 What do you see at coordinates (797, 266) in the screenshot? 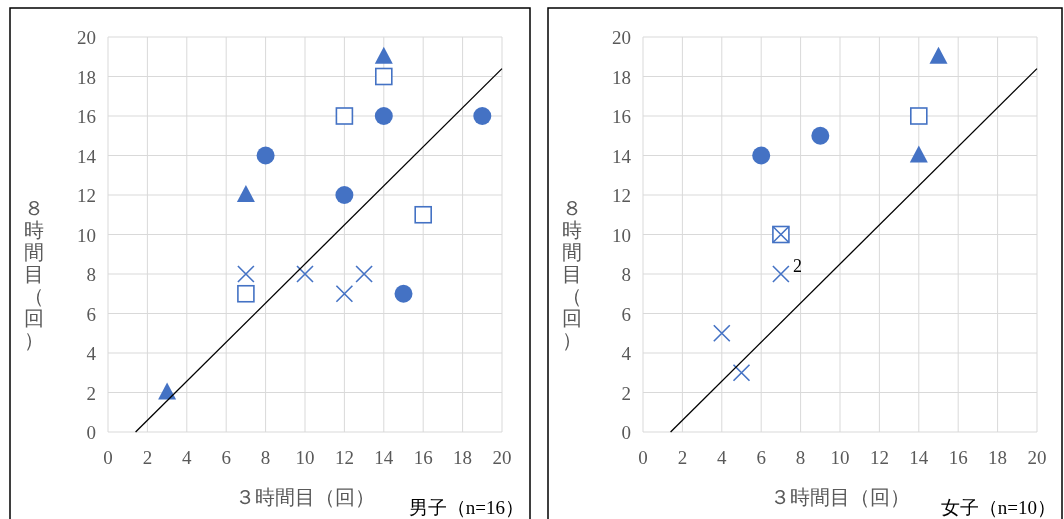
I see `annotation: 2` at bounding box center [797, 266].